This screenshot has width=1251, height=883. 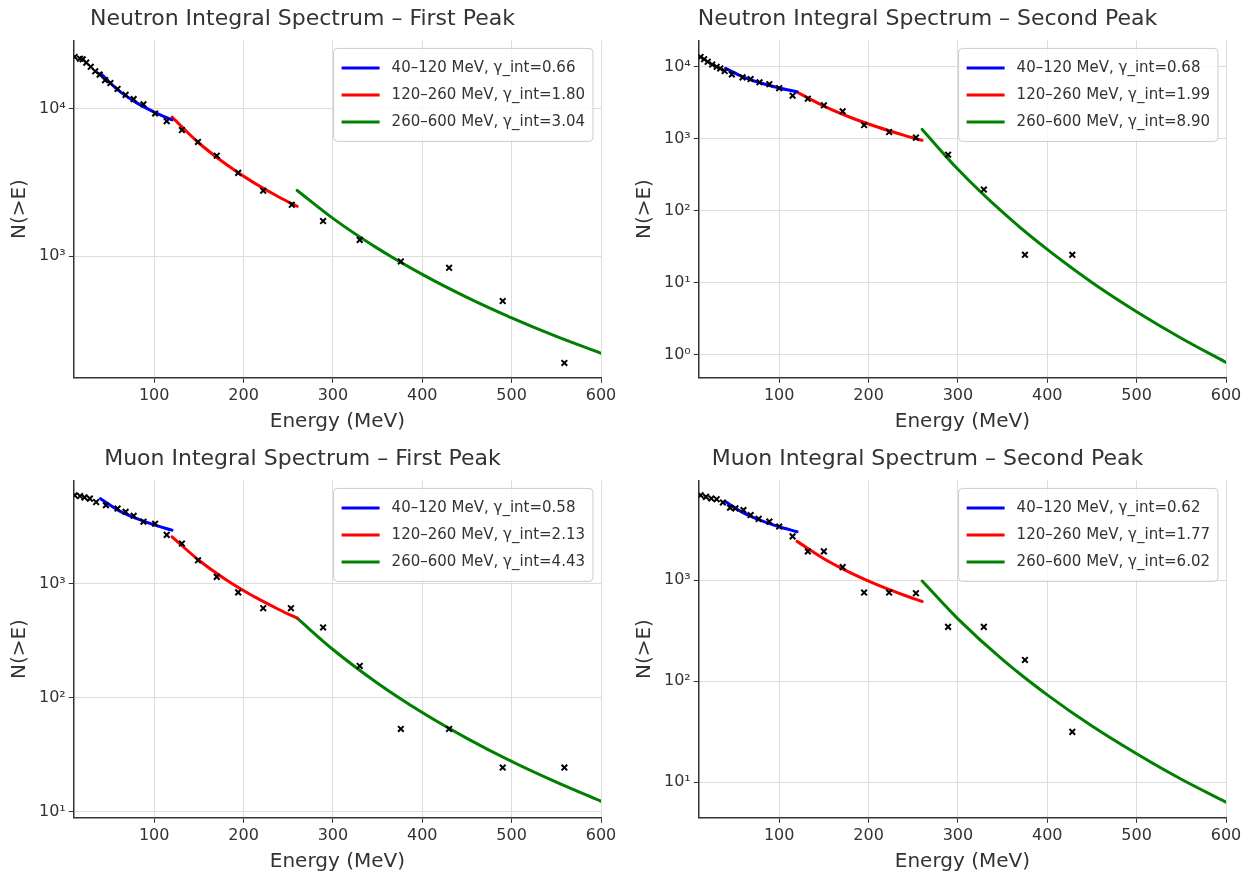 I want to click on chart-title: Neutron Integral Spectrum – Second Peak, so click(x=927, y=17).